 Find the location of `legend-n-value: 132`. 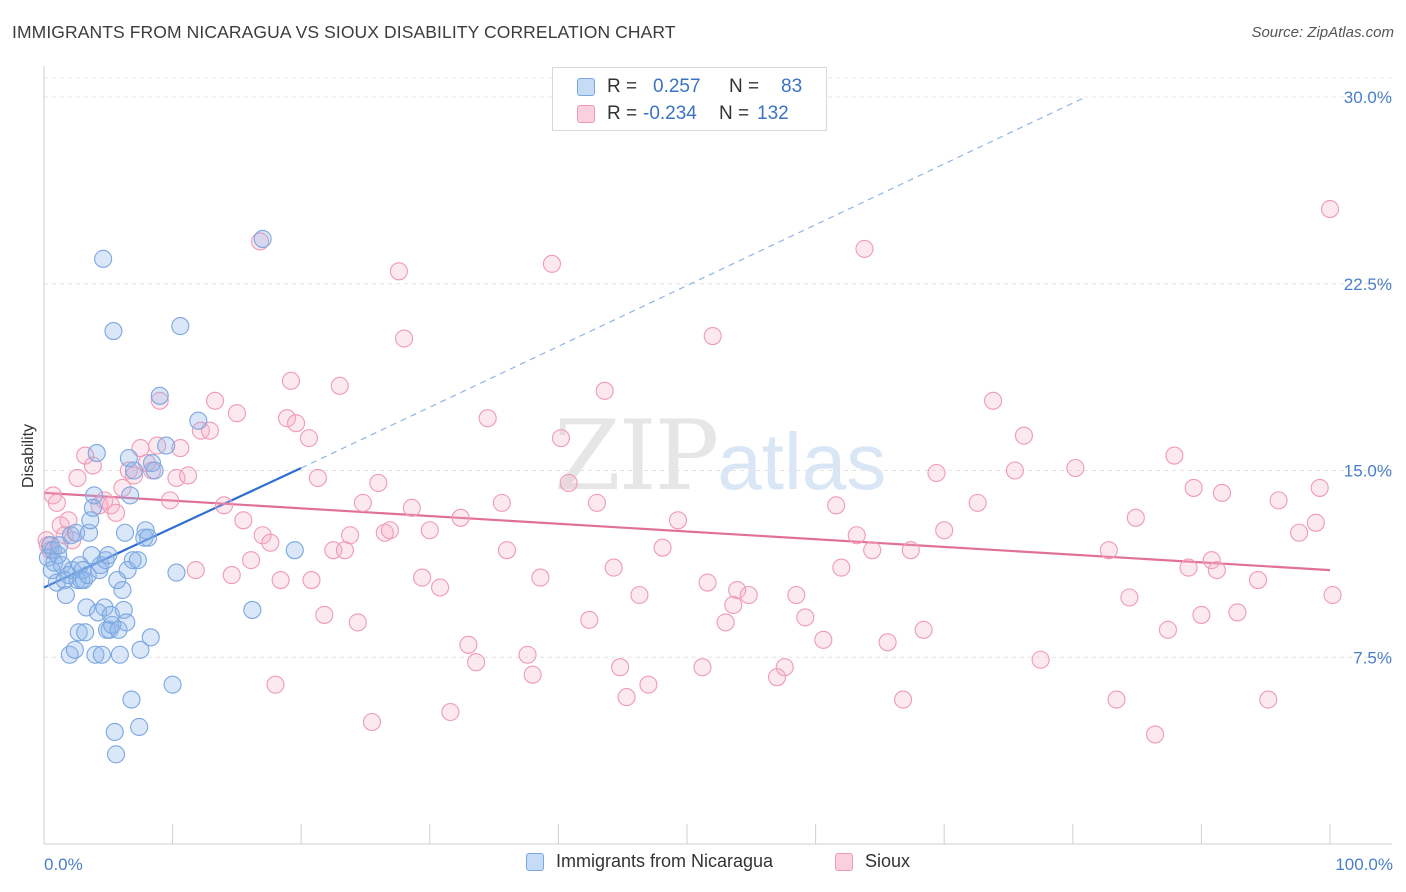

legend-n-value: 132 is located at coordinates (773, 113).